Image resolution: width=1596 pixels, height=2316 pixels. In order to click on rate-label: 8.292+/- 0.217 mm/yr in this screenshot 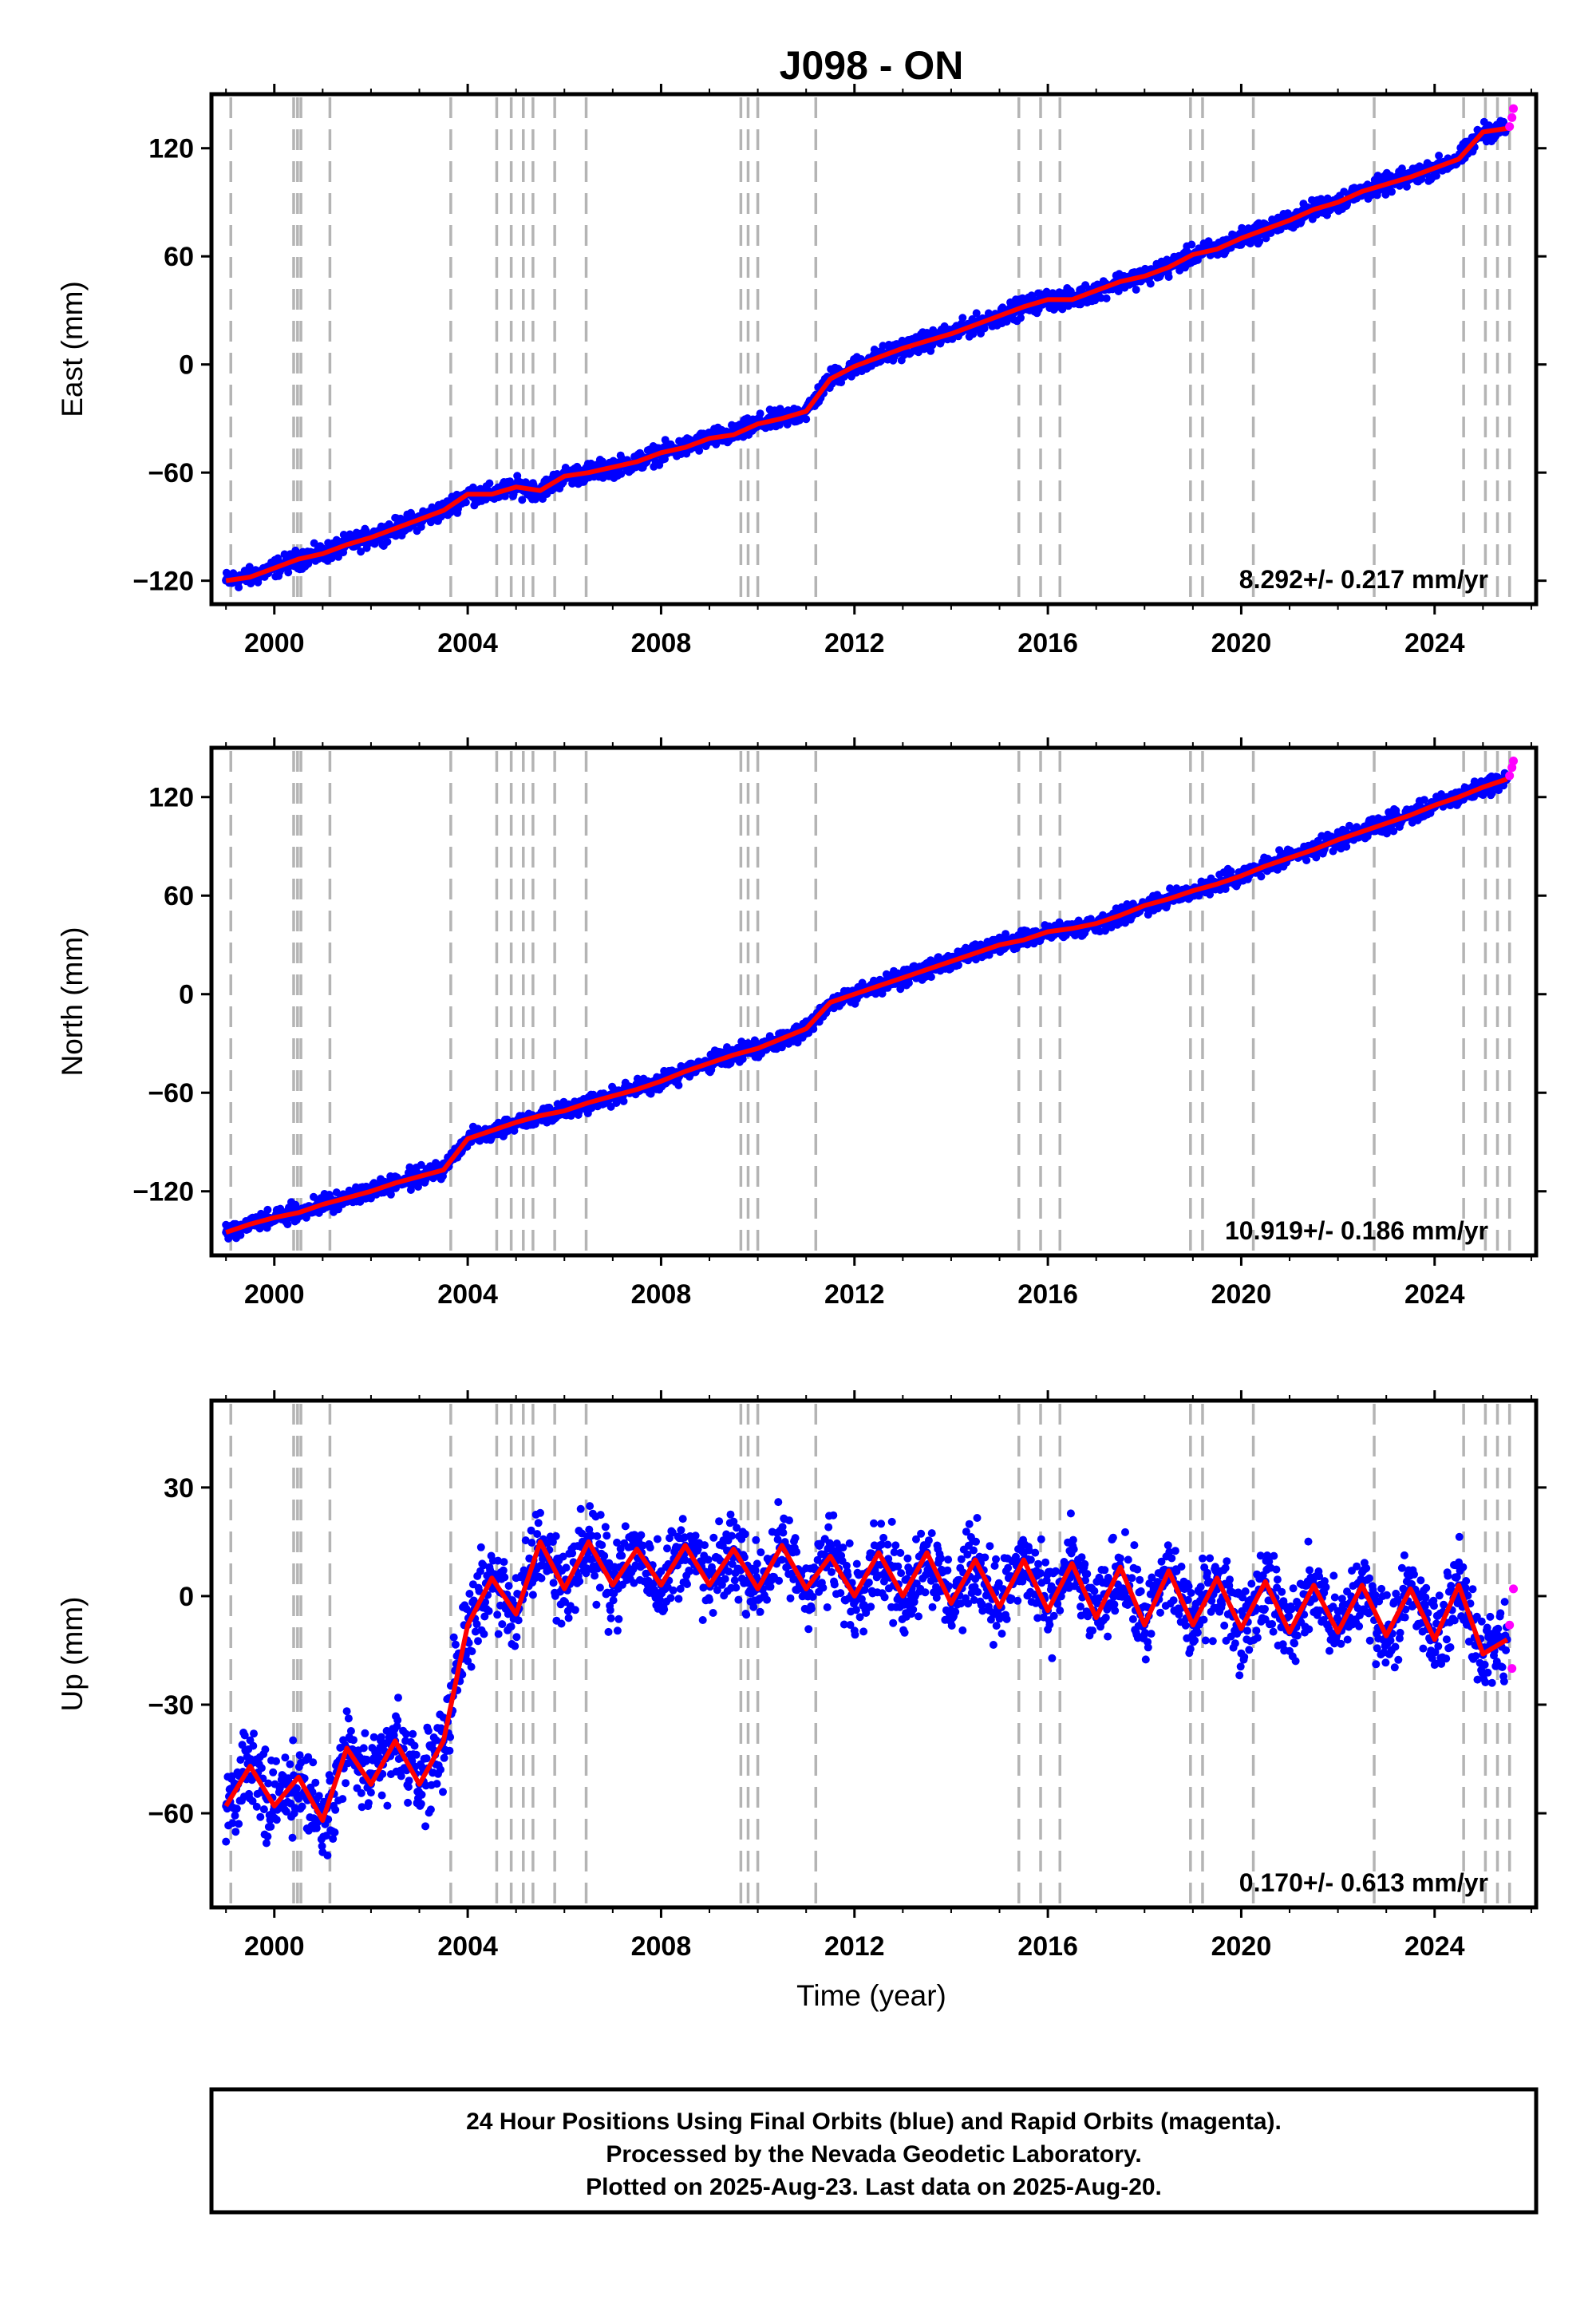, I will do `click(1363, 579)`.